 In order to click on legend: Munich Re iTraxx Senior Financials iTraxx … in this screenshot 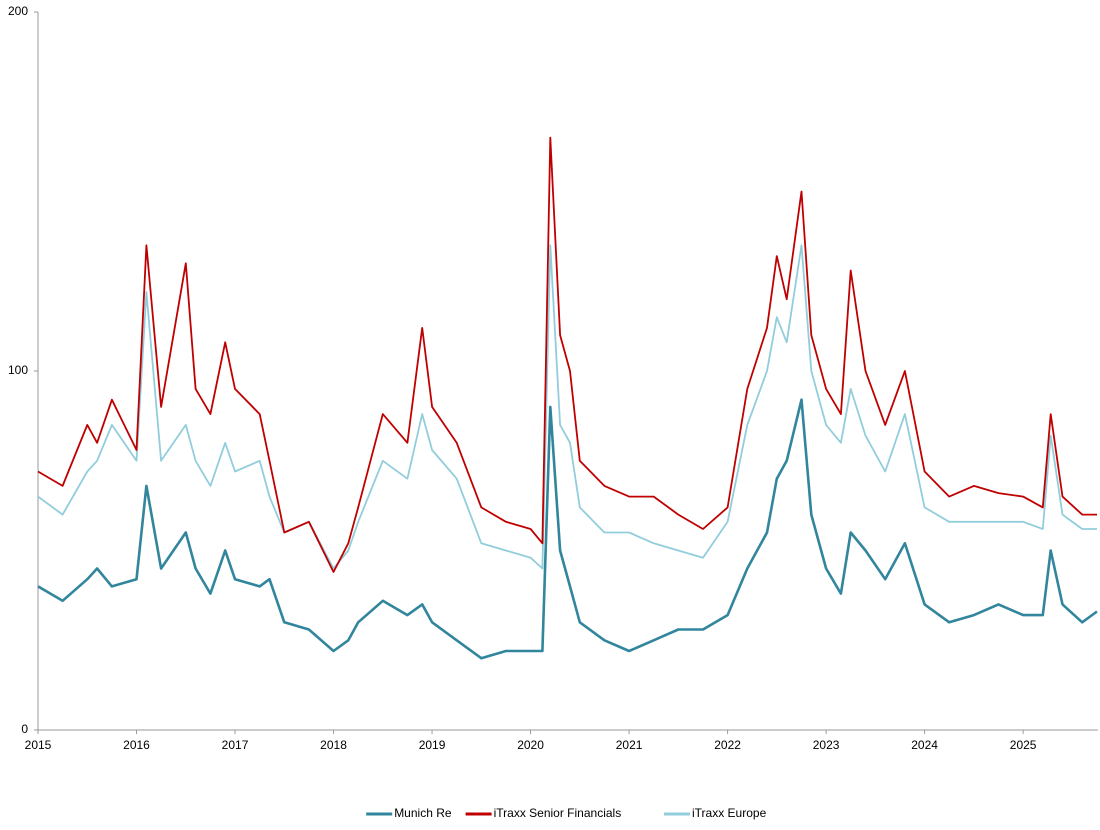, I will do `click(566, 813)`.